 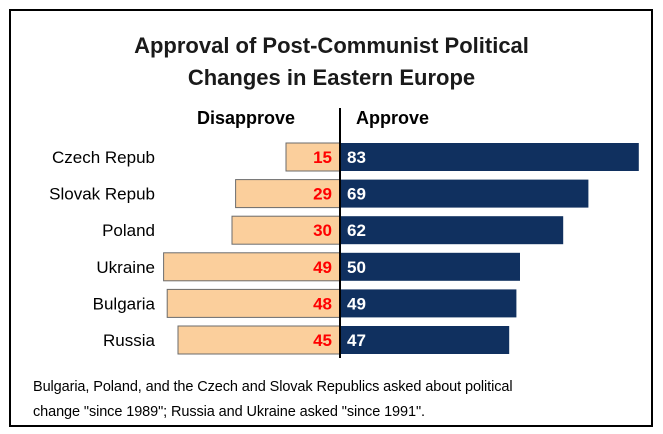 I want to click on header-approve: Approve, so click(x=393, y=118).